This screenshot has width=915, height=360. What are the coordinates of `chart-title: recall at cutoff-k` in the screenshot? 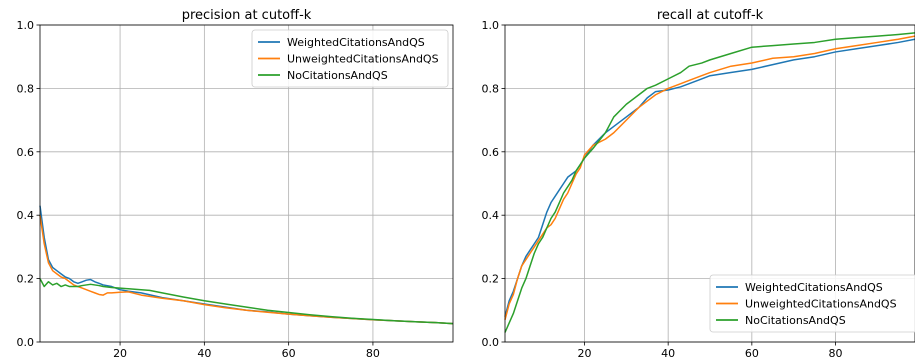 It's located at (710, 15).